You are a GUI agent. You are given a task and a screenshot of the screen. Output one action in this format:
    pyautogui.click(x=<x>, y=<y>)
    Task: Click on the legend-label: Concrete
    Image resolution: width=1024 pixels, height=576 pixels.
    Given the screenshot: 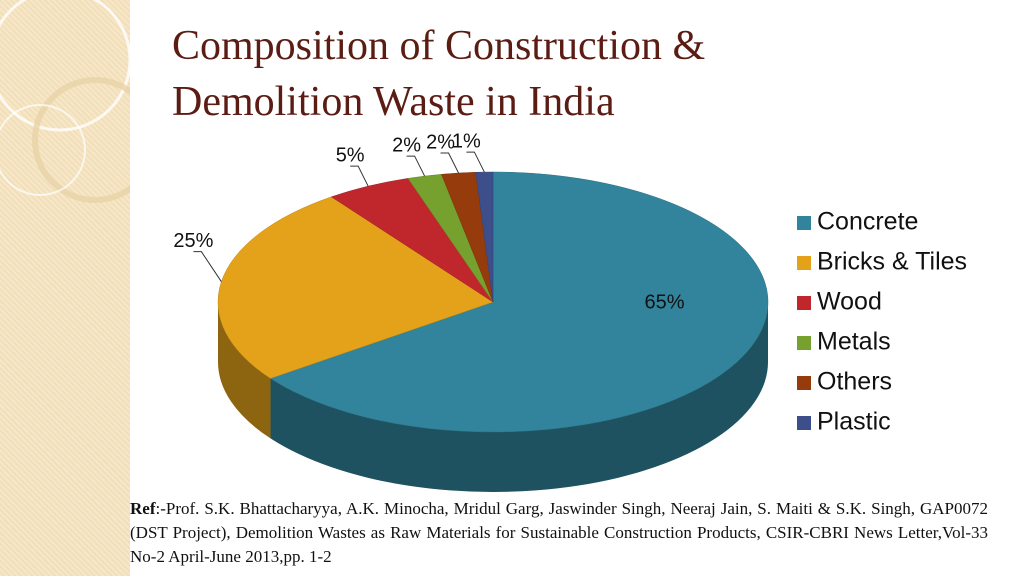 What is the action you would take?
    pyautogui.click(x=867, y=222)
    